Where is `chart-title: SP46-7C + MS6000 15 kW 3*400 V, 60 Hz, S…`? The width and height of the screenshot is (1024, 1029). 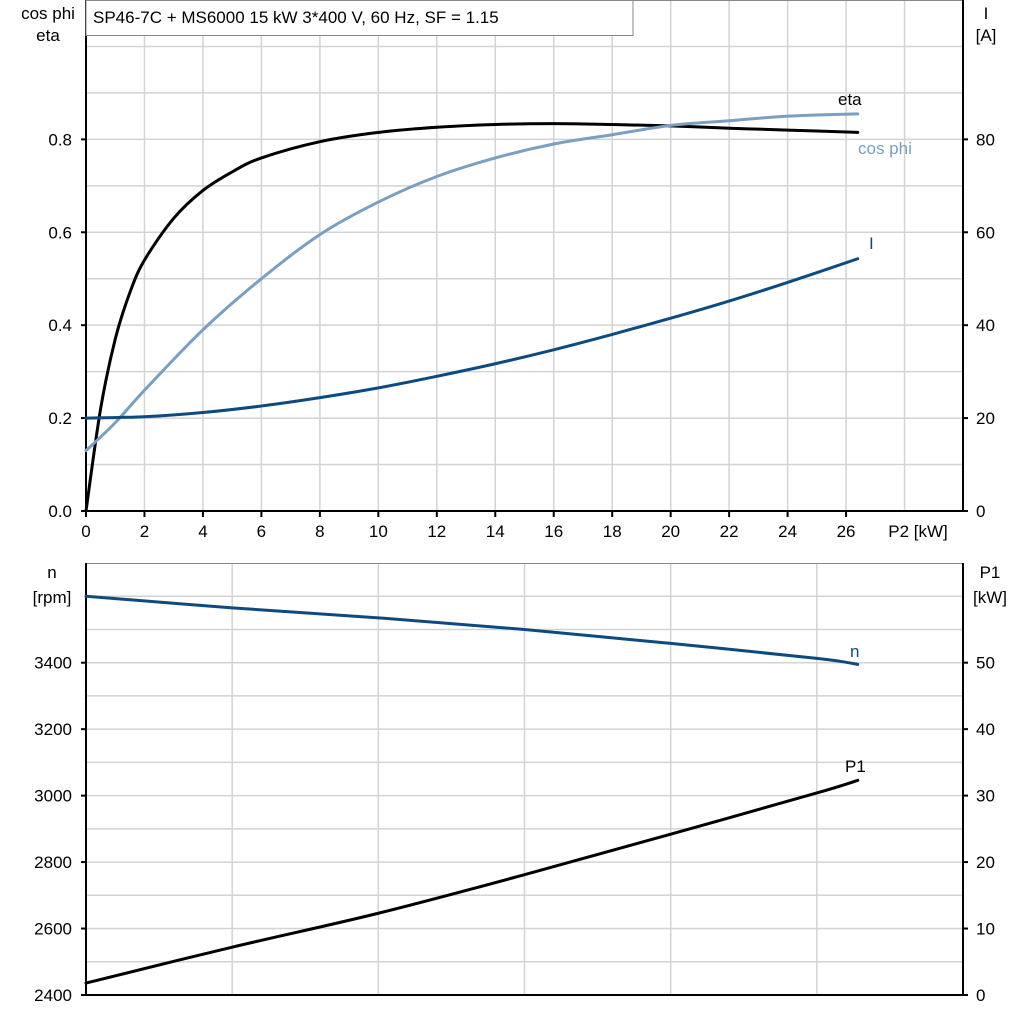 chart-title: SP46-7C + MS6000 15 kW 3*400 V, 60 Hz, S… is located at coordinates (296, 17).